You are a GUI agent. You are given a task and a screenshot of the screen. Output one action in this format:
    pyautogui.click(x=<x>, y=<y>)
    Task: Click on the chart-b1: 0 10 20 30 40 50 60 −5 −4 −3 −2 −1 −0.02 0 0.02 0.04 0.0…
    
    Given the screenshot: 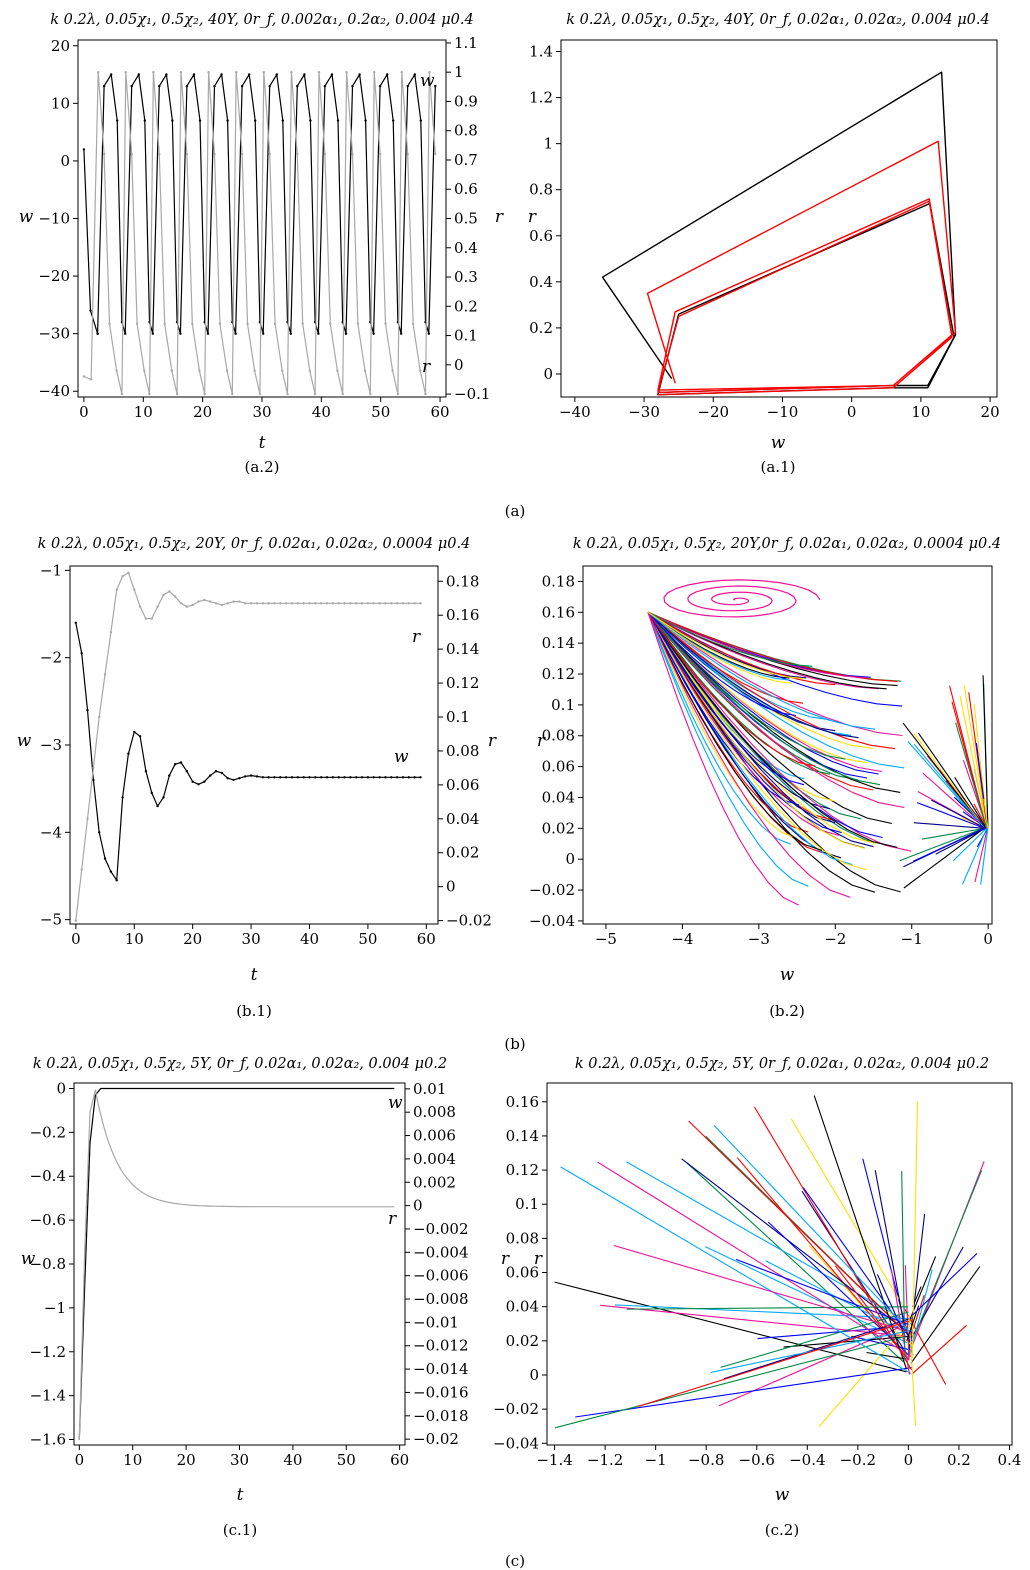 What is the action you would take?
    pyautogui.click(x=257, y=778)
    